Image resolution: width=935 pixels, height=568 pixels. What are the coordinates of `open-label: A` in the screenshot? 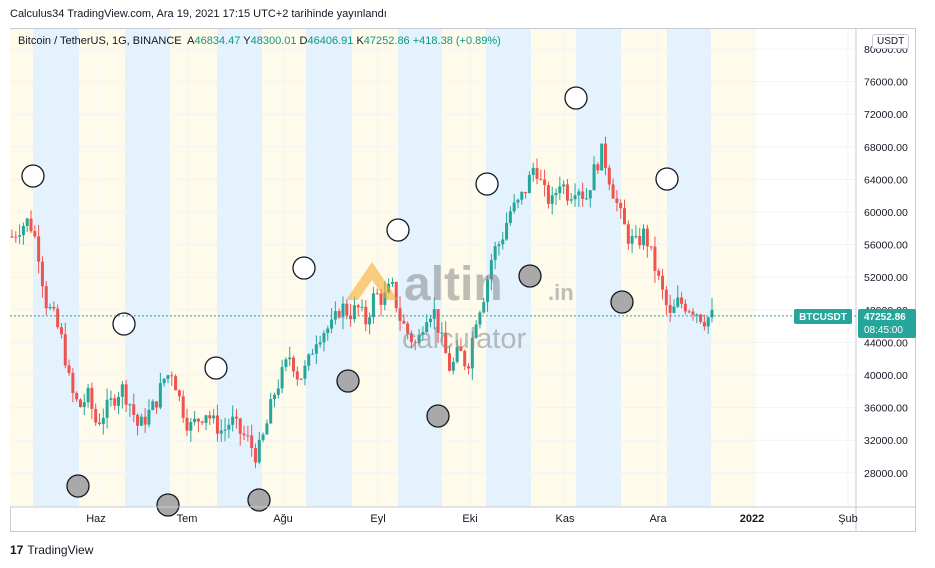 It's located at (191, 41).